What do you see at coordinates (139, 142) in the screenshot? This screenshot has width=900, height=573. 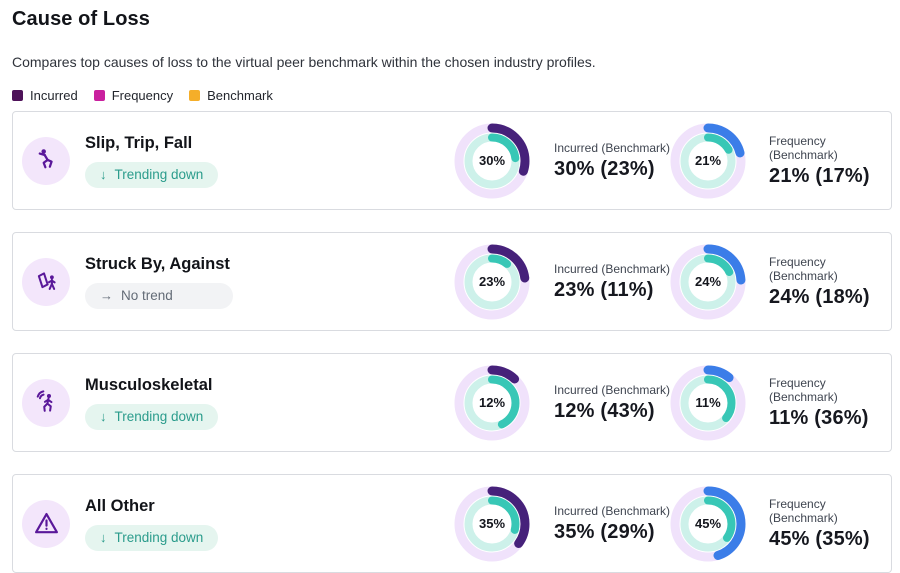 I see `row-title: Slip, Trip, Fall` at bounding box center [139, 142].